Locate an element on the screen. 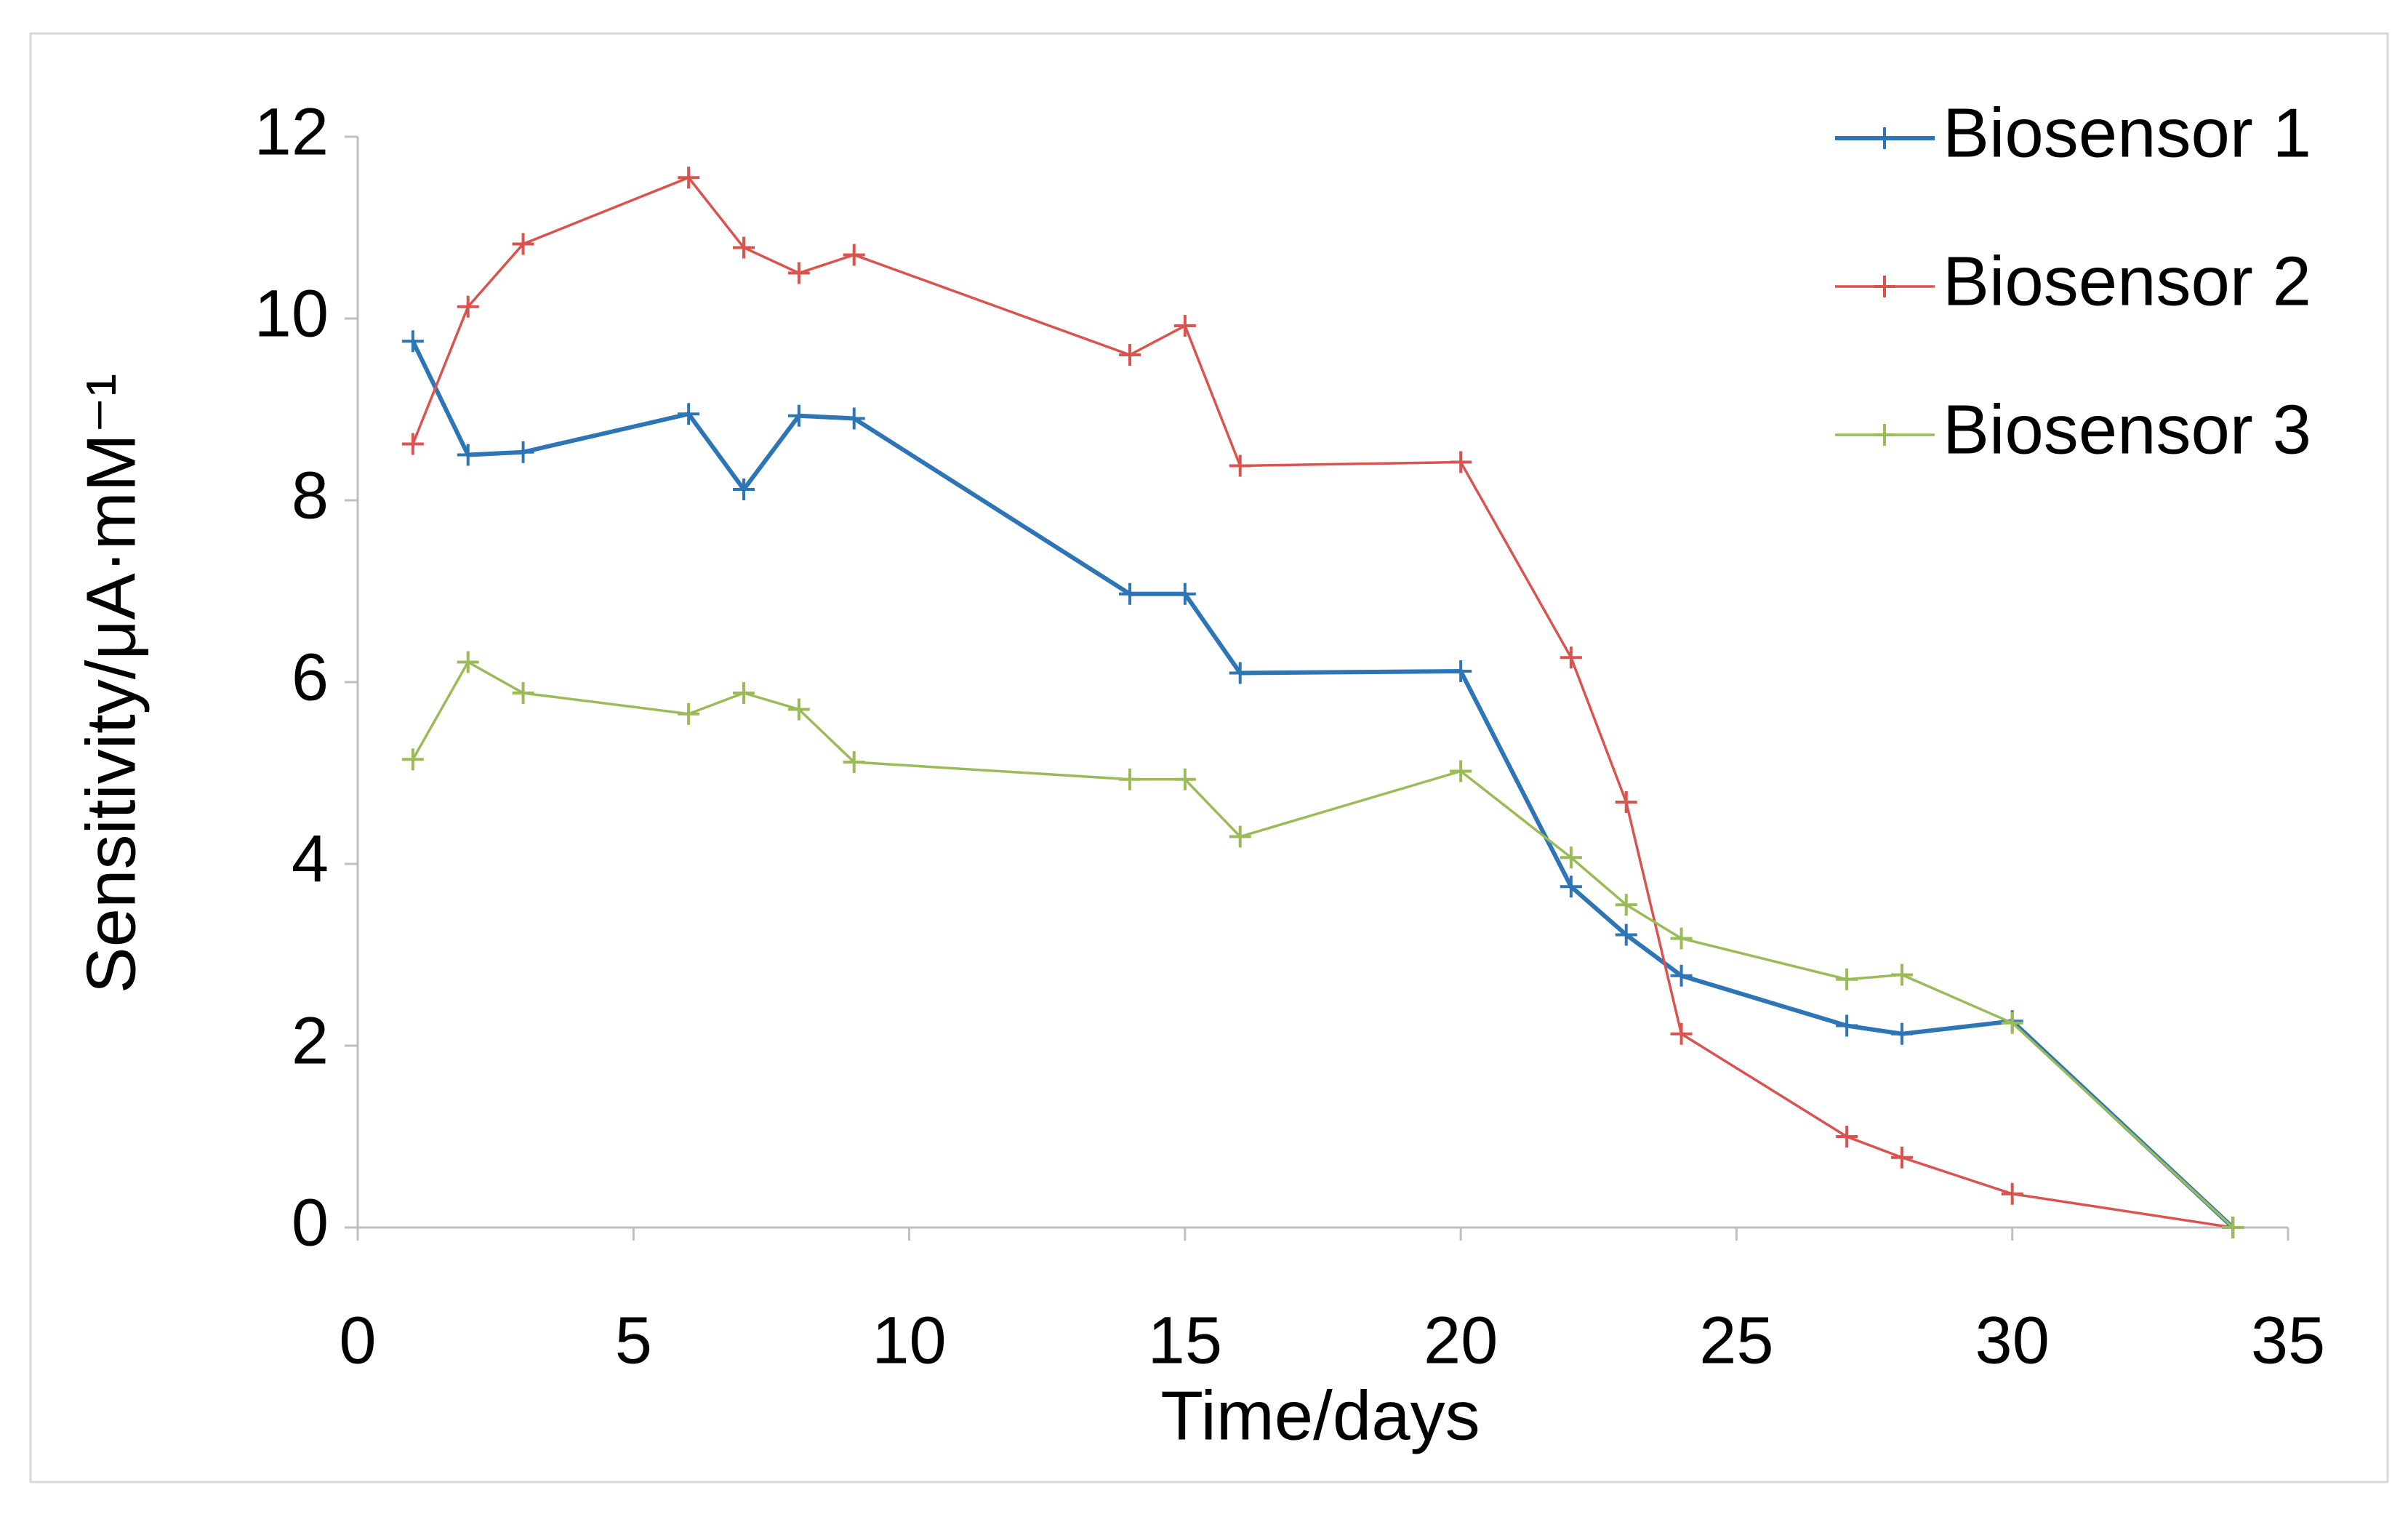 The height and width of the screenshot is (1514, 2408). x-tick-label: 5 is located at coordinates (633, 1340).